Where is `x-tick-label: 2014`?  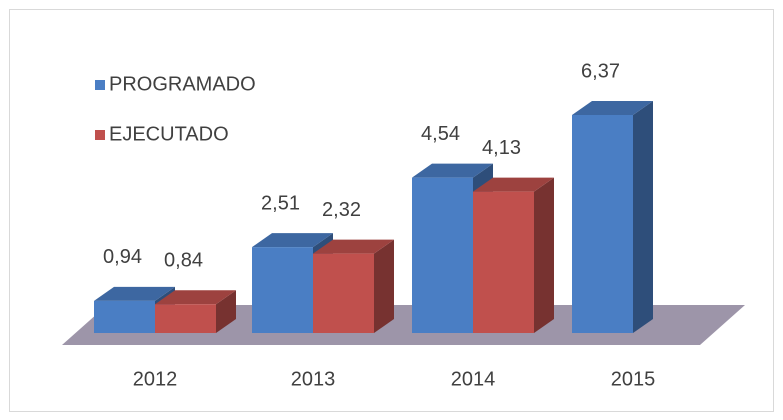
x-tick-label: 2014 is located at coordinates (473, 379).